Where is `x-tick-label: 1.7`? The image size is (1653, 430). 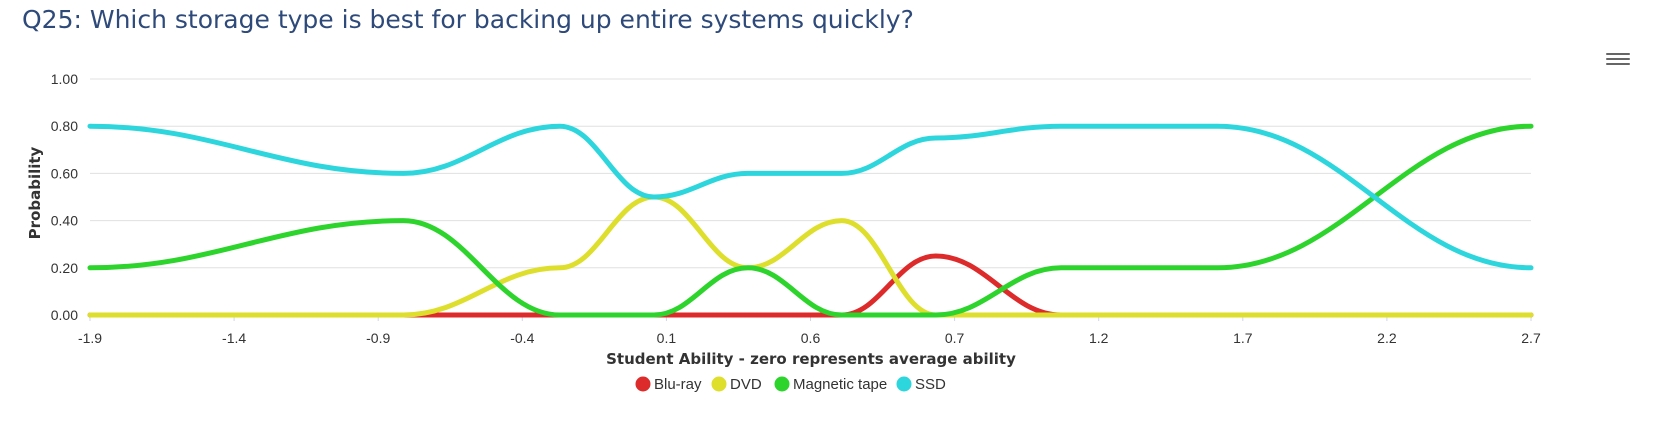
x-tick-label: 1.7 is located at coordinates (1243, 338).